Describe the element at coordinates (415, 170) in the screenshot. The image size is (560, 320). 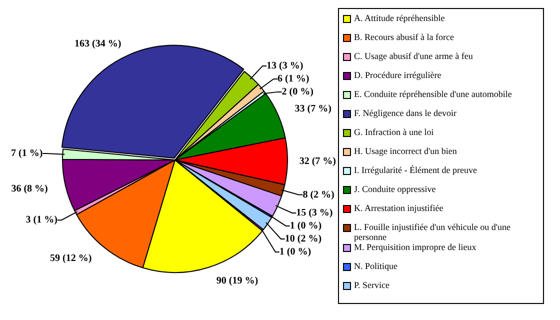
I see `legend-label: I. Irrégularité - Élément de preuve` at that location.